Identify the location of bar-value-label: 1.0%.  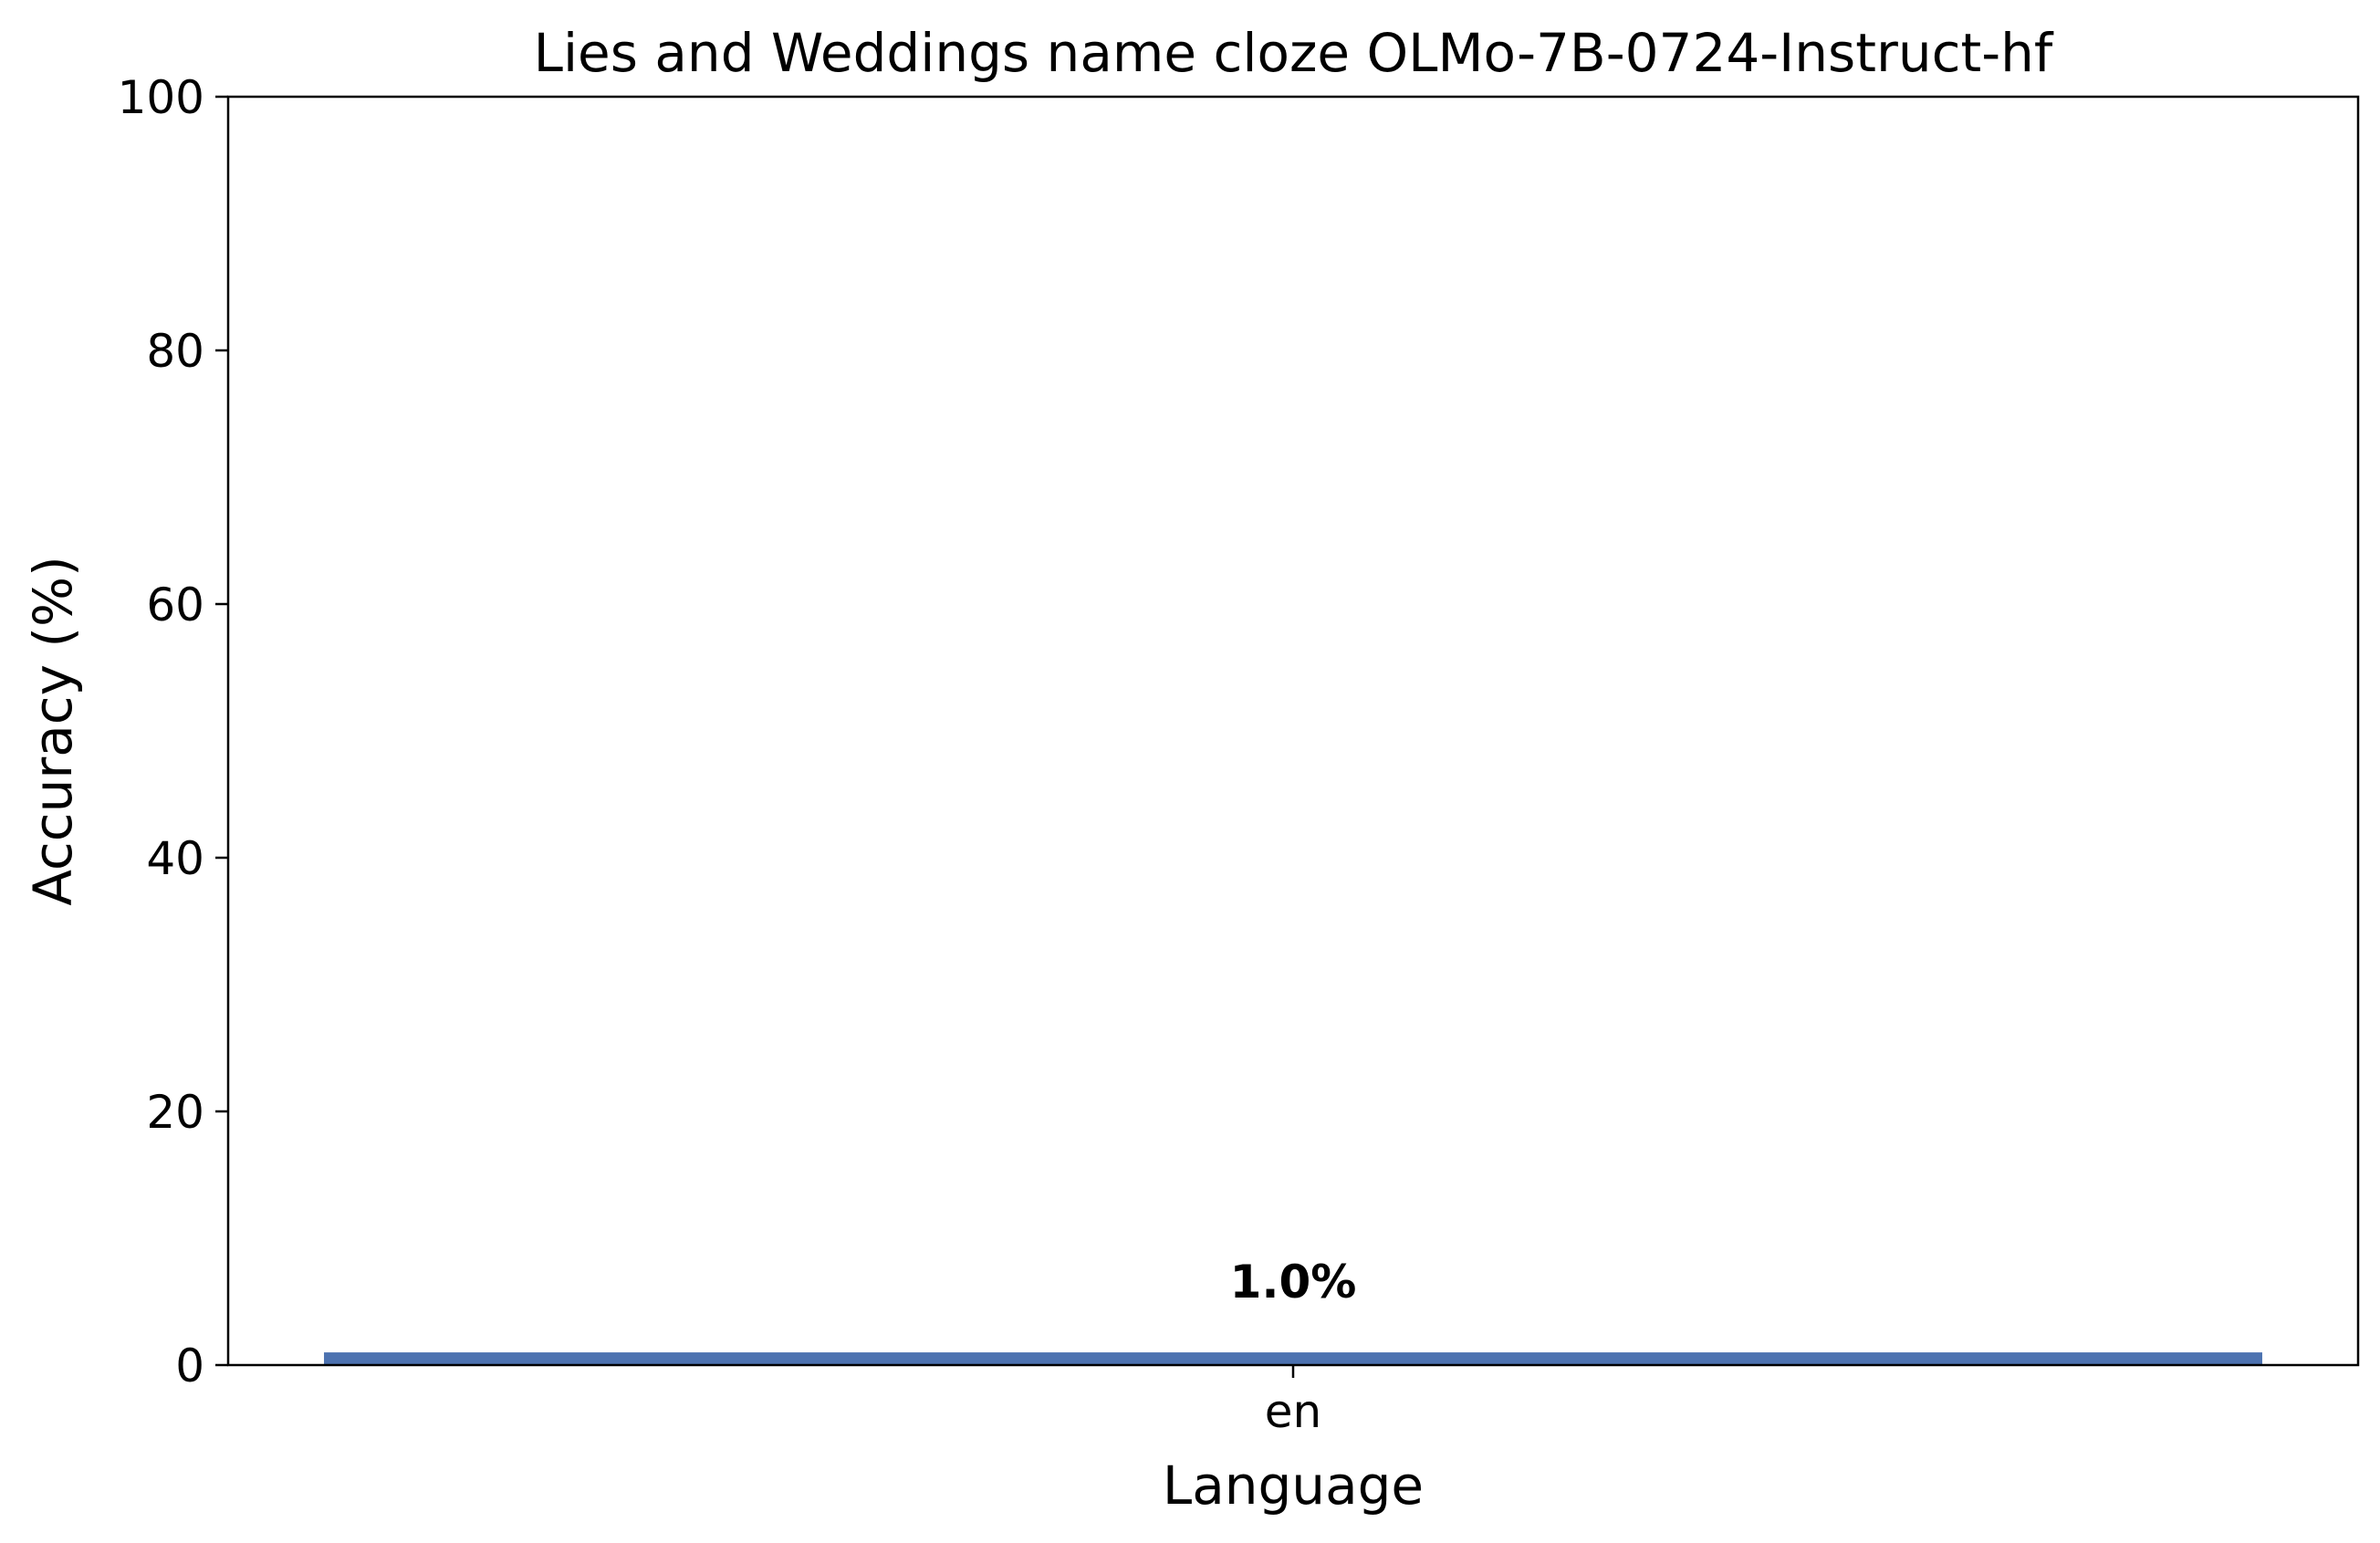
(1293, 1282).